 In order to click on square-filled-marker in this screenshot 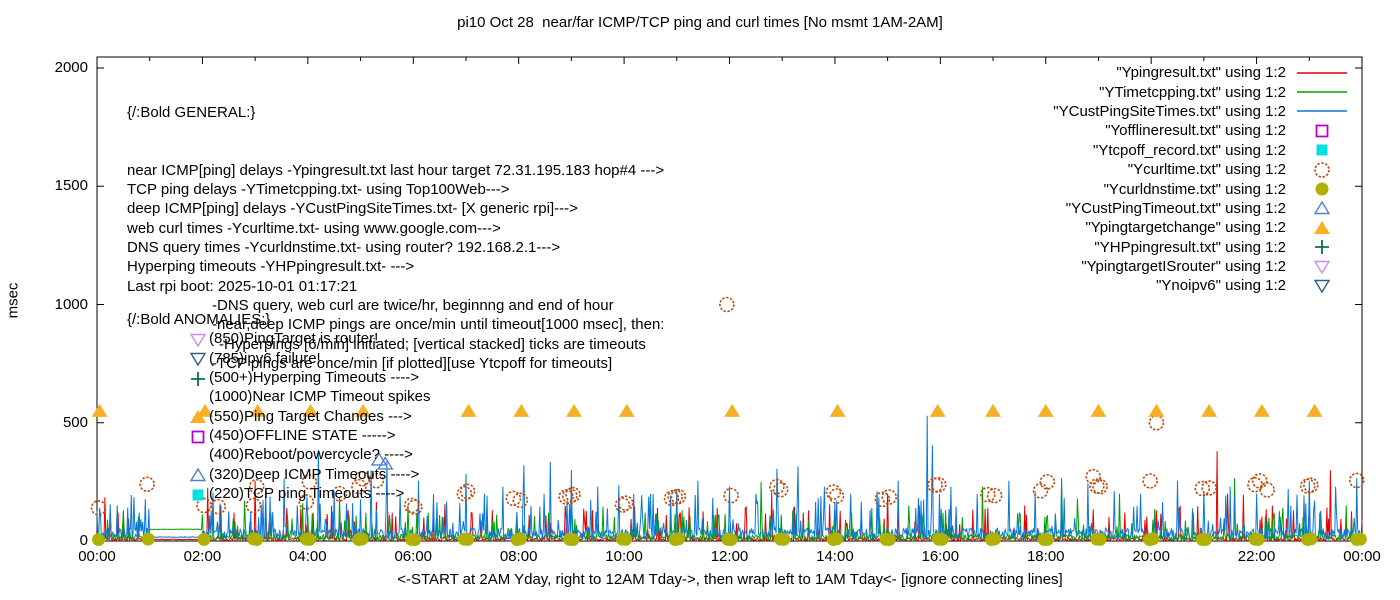, I will do `click(198, 495)`.